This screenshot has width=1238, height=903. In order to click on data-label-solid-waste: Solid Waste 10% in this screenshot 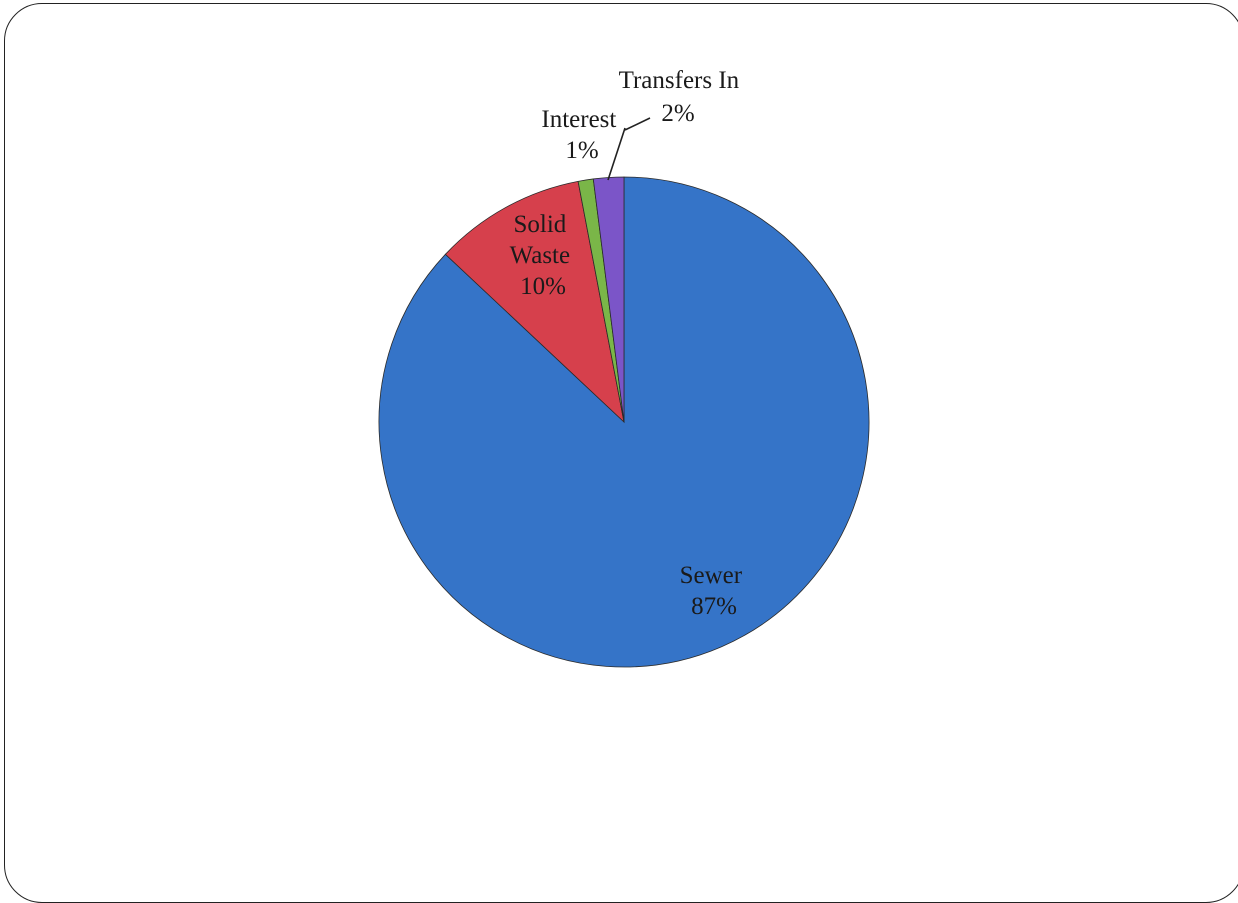, I will do `click(543, 255)`.